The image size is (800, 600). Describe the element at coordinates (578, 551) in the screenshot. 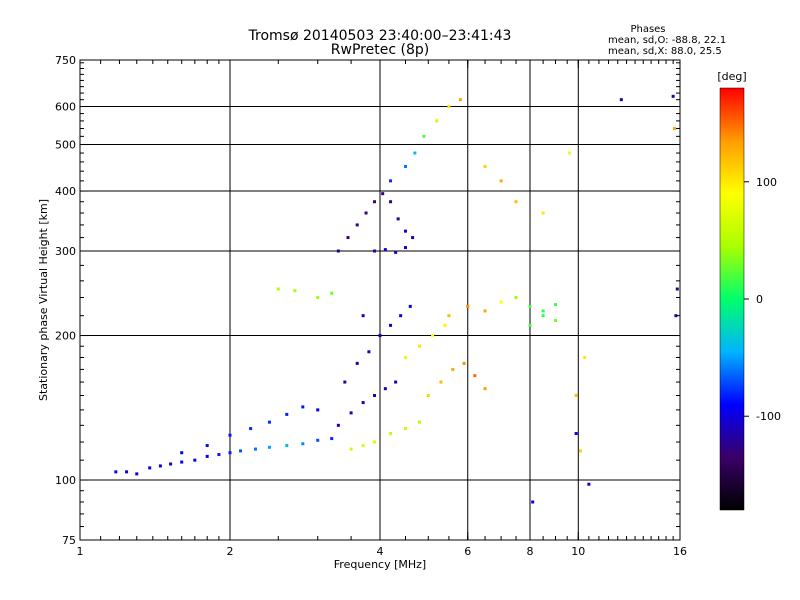

I see `x-tick-label: 10` at that location.